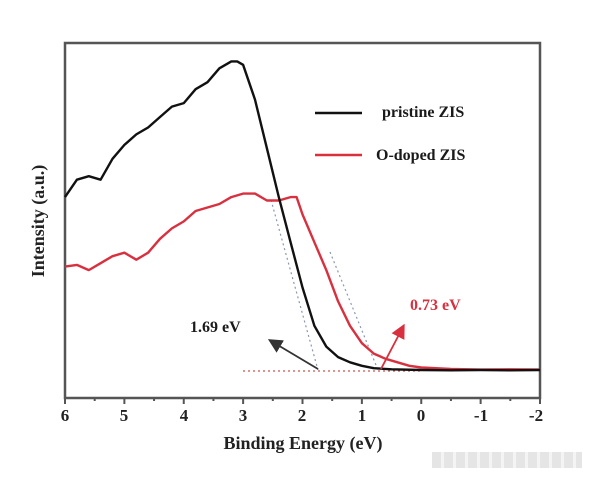 Image resolution: width=600 pixels, height=490 pixels. I want to click on y-axis-title: Intensity (a.u.), so click(38, 221).